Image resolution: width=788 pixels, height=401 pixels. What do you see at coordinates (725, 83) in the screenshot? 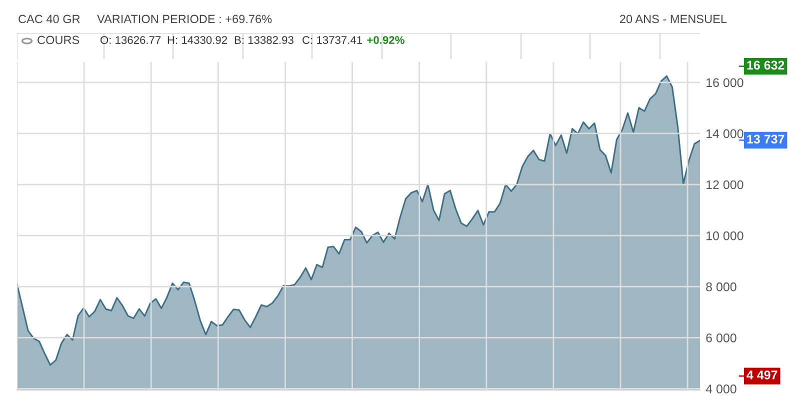
I see `y-tick-label: 16 000` at bounding box center [725, 83].